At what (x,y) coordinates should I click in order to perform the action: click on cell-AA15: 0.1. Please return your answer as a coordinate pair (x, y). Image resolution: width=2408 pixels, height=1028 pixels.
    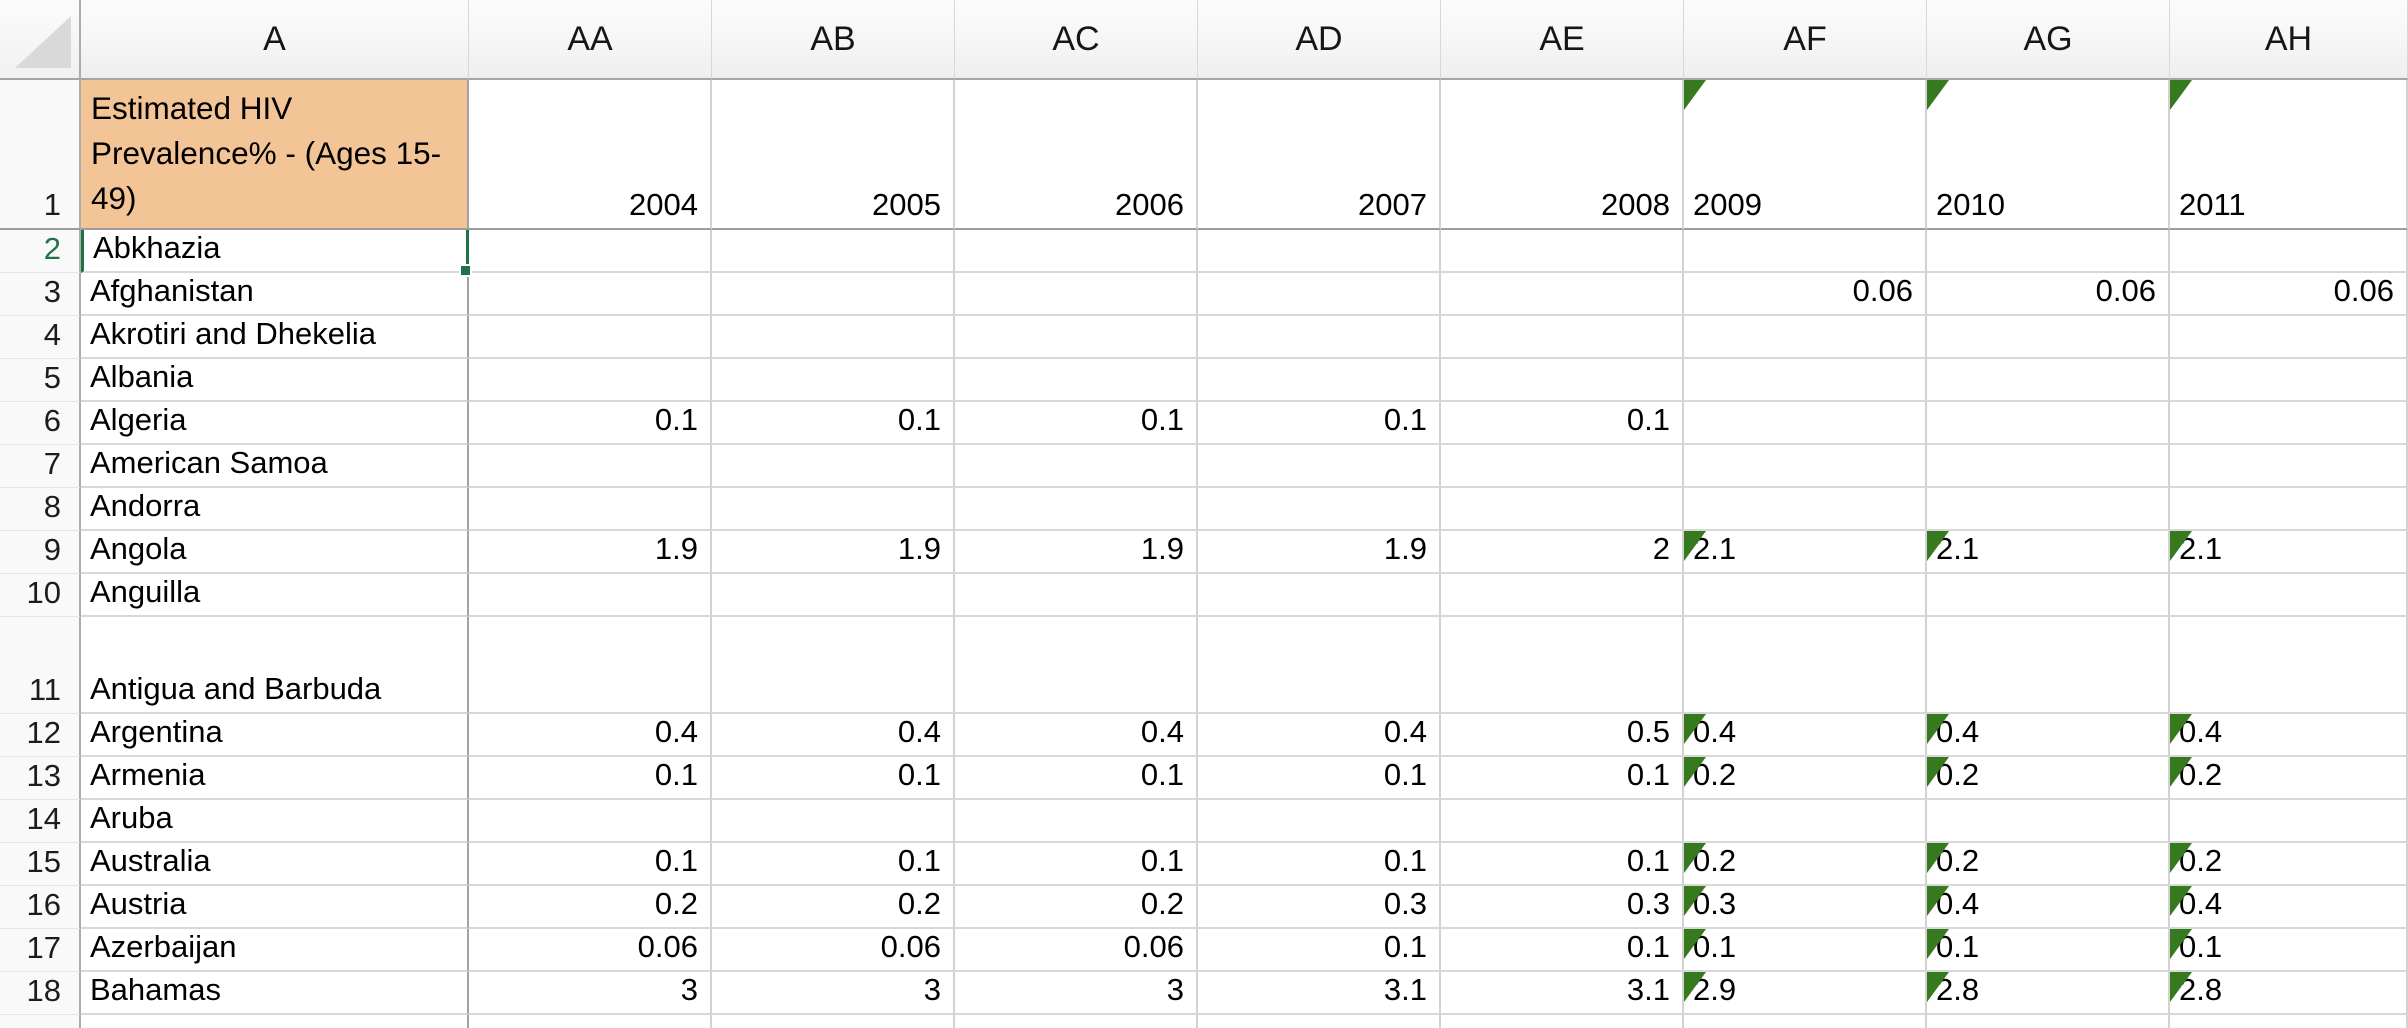
    Looking at the image, I should click on (590, 864).